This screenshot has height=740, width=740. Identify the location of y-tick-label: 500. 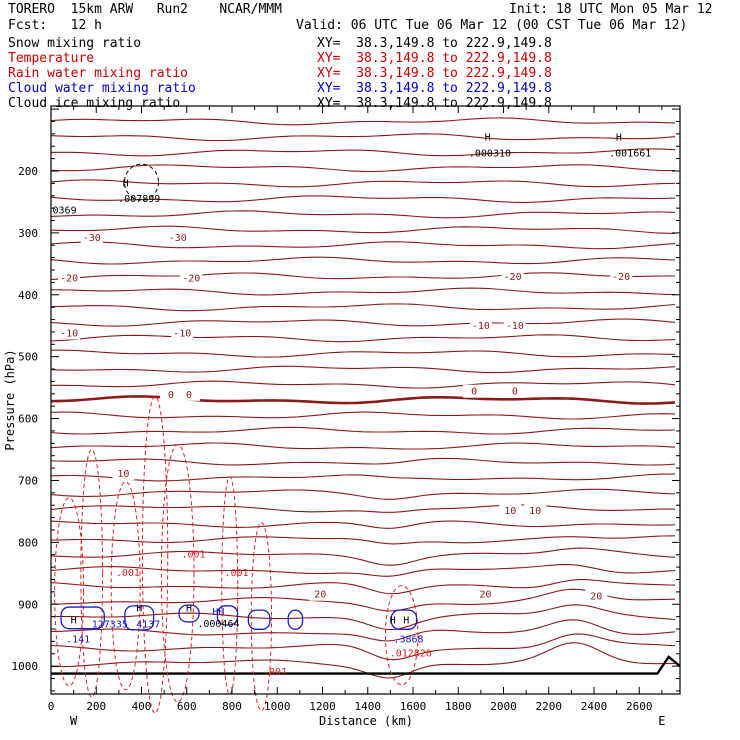
(28, 357).